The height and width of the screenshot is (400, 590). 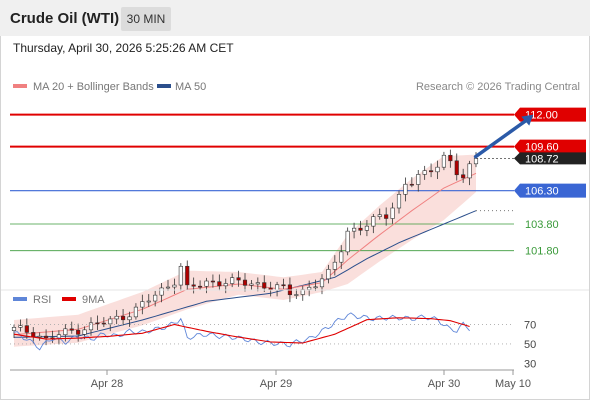 What do you see at coordinates (541, 116) in the screenshot?
I see `level-label-resistance: 112.00` at bounding box center [541, 116].